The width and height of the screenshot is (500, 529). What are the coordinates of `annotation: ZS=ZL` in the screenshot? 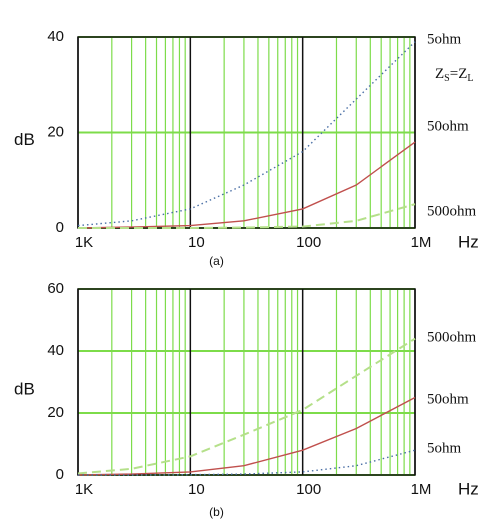 It's located at (454, 75).